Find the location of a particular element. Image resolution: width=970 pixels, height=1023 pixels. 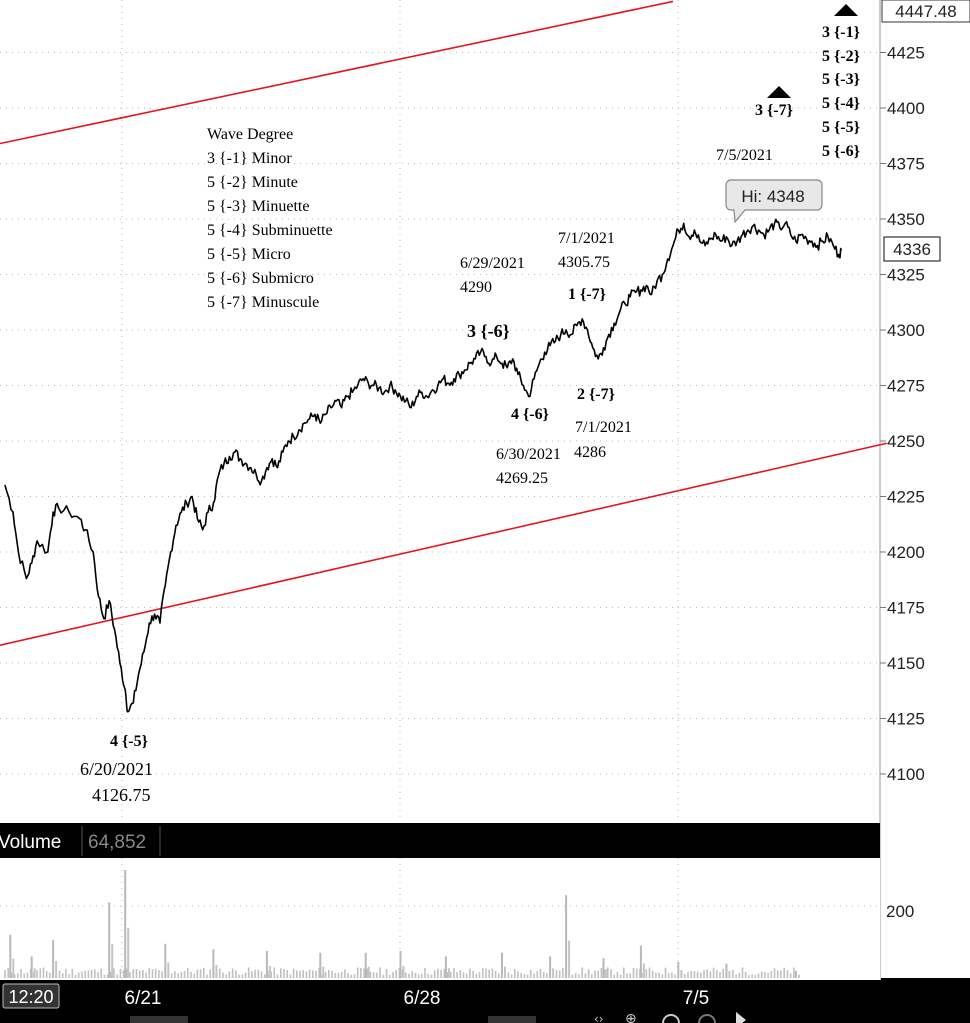

wave-label-1-minus7: 1 {-7} is located at coordinates (587, 294).